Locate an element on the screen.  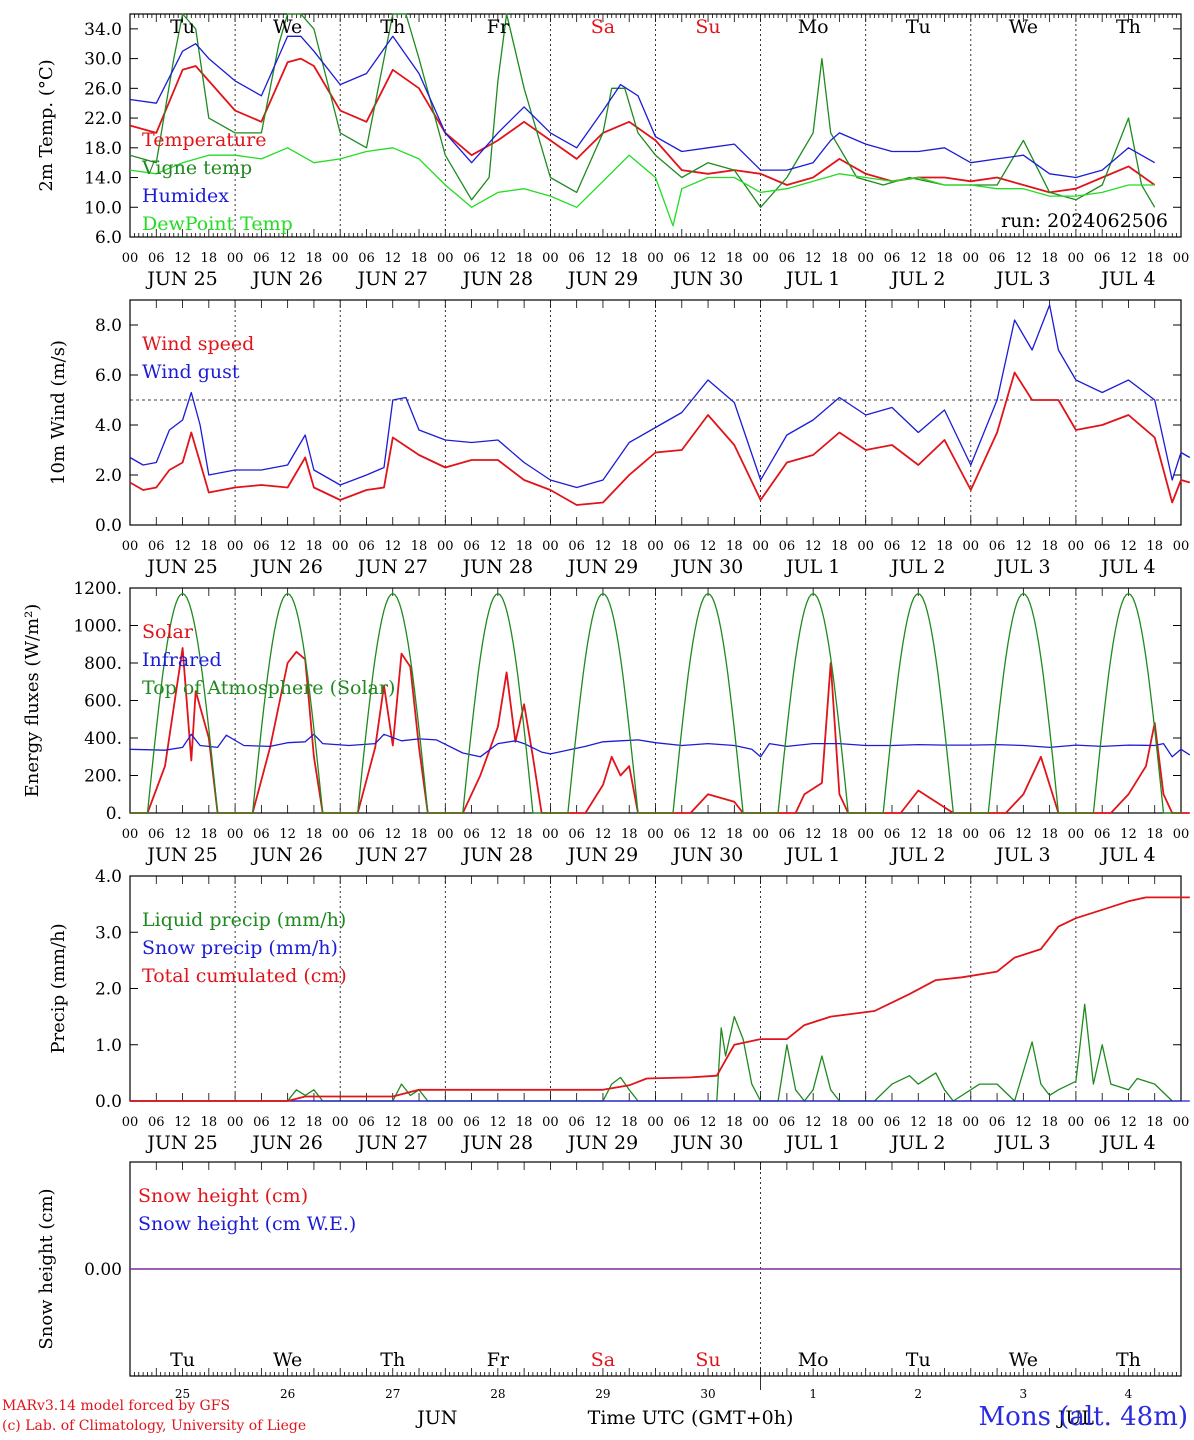
legend-entry: Wind gust is located at coordinates (191, 372).